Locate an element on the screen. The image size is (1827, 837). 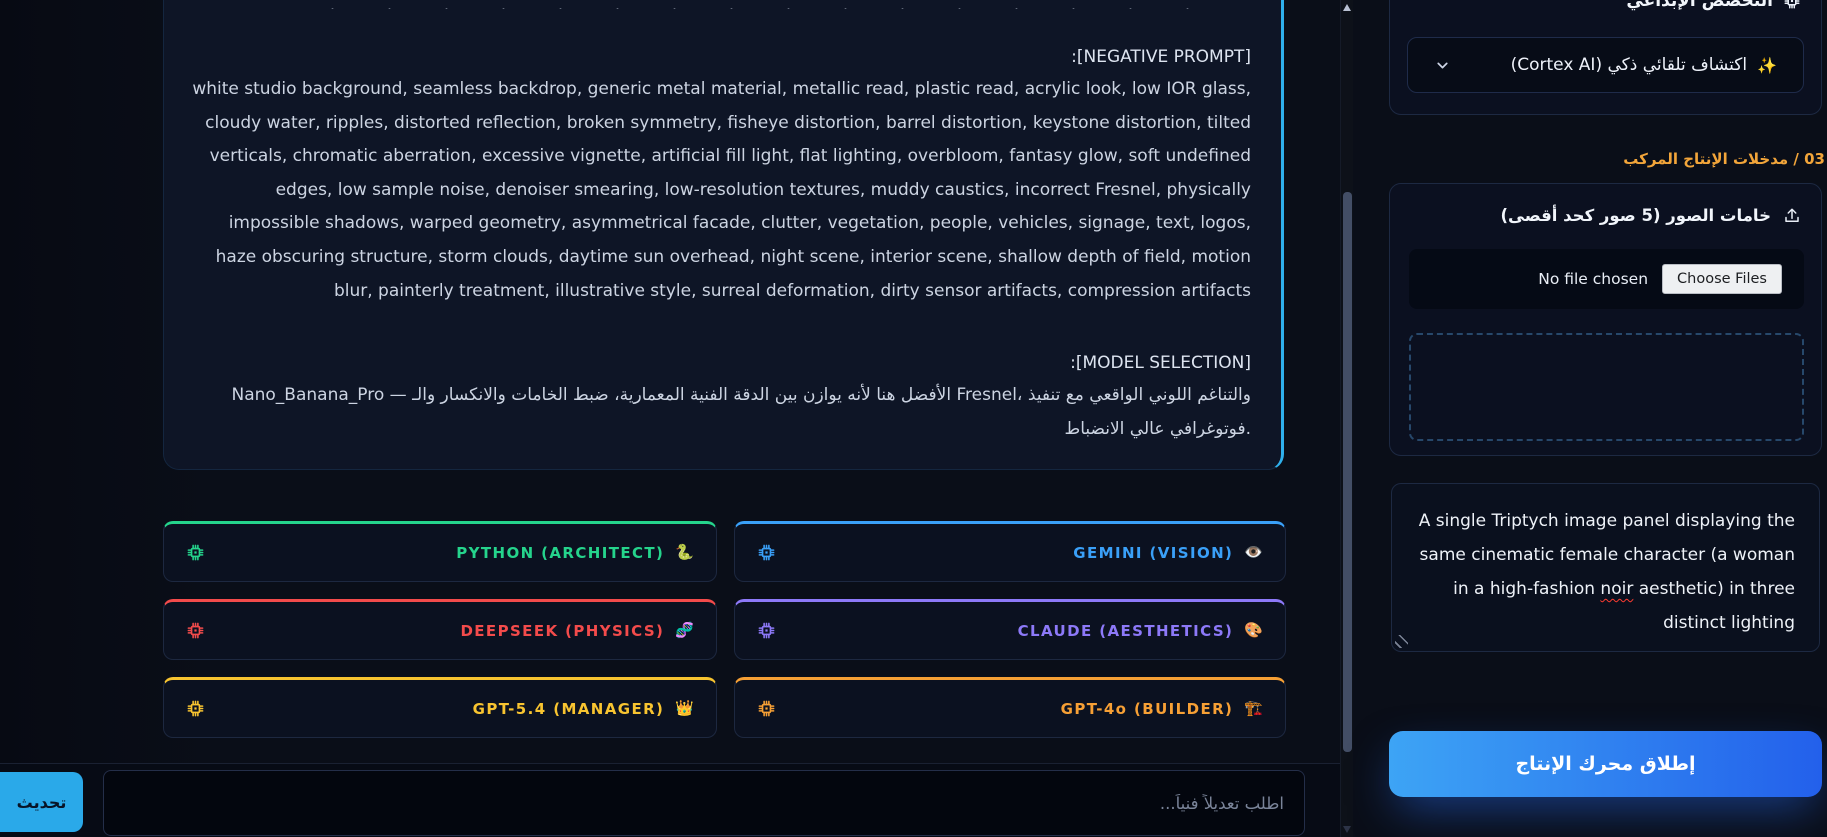
update-button: تحديث is located at coordinates (41, 802).